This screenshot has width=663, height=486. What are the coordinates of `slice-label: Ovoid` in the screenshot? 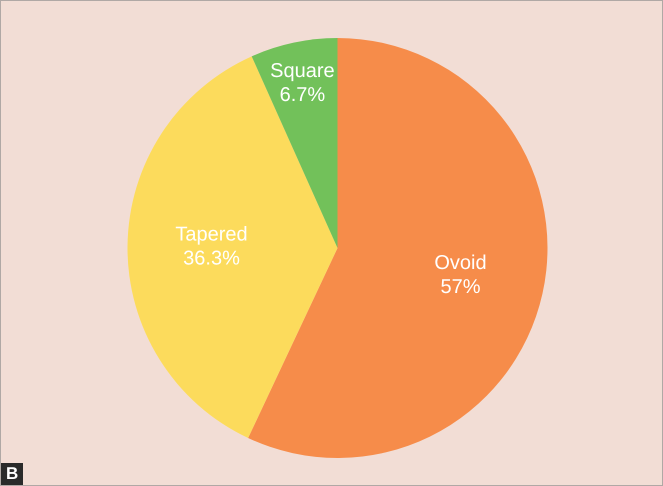 It's located at (460, 263).